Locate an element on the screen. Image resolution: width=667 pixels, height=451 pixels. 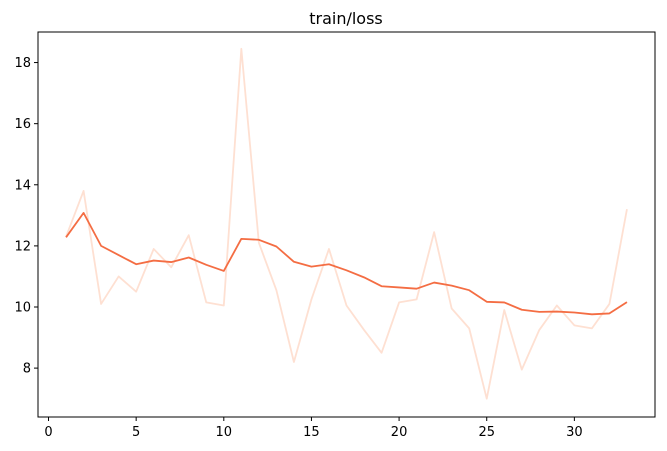
x-tick-label: 0 is located at coordinates (48, 432).